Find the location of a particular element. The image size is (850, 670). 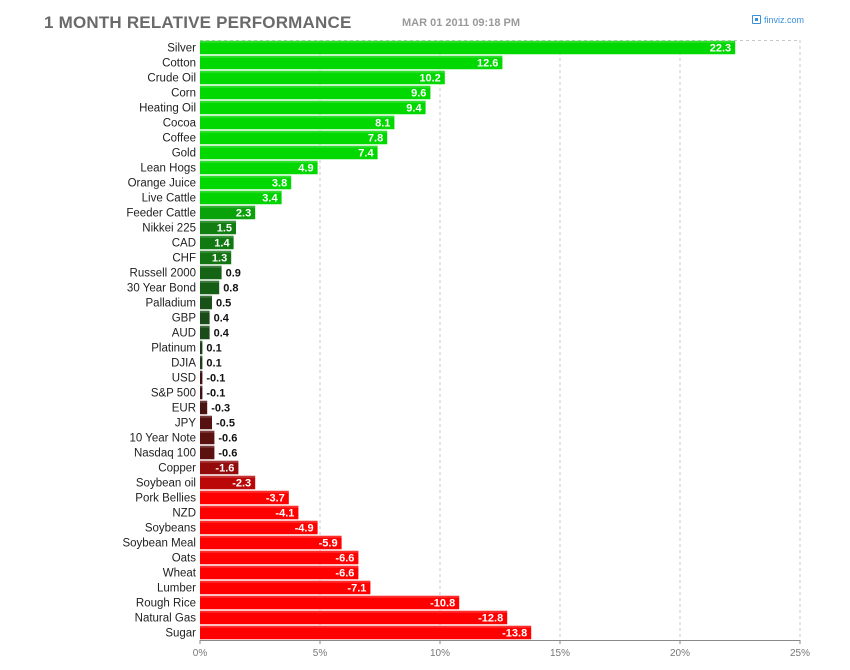

x-tick-label: 5% is located at coordinates (320, 653).